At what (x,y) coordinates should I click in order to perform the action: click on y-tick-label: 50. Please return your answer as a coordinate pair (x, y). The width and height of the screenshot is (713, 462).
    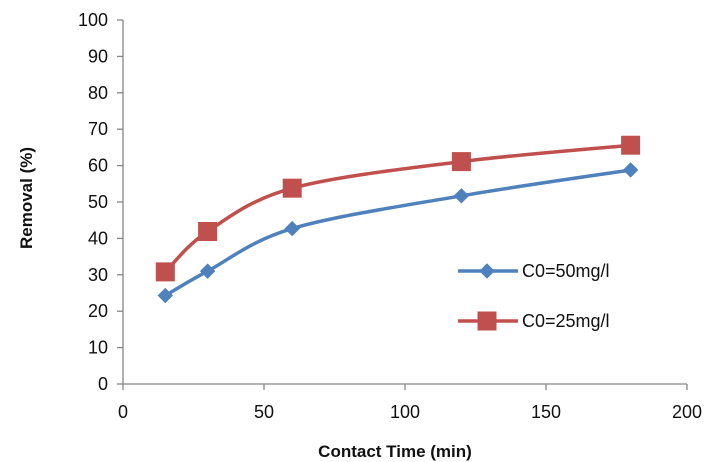
    Looking at the image, I should click on (98, 202).